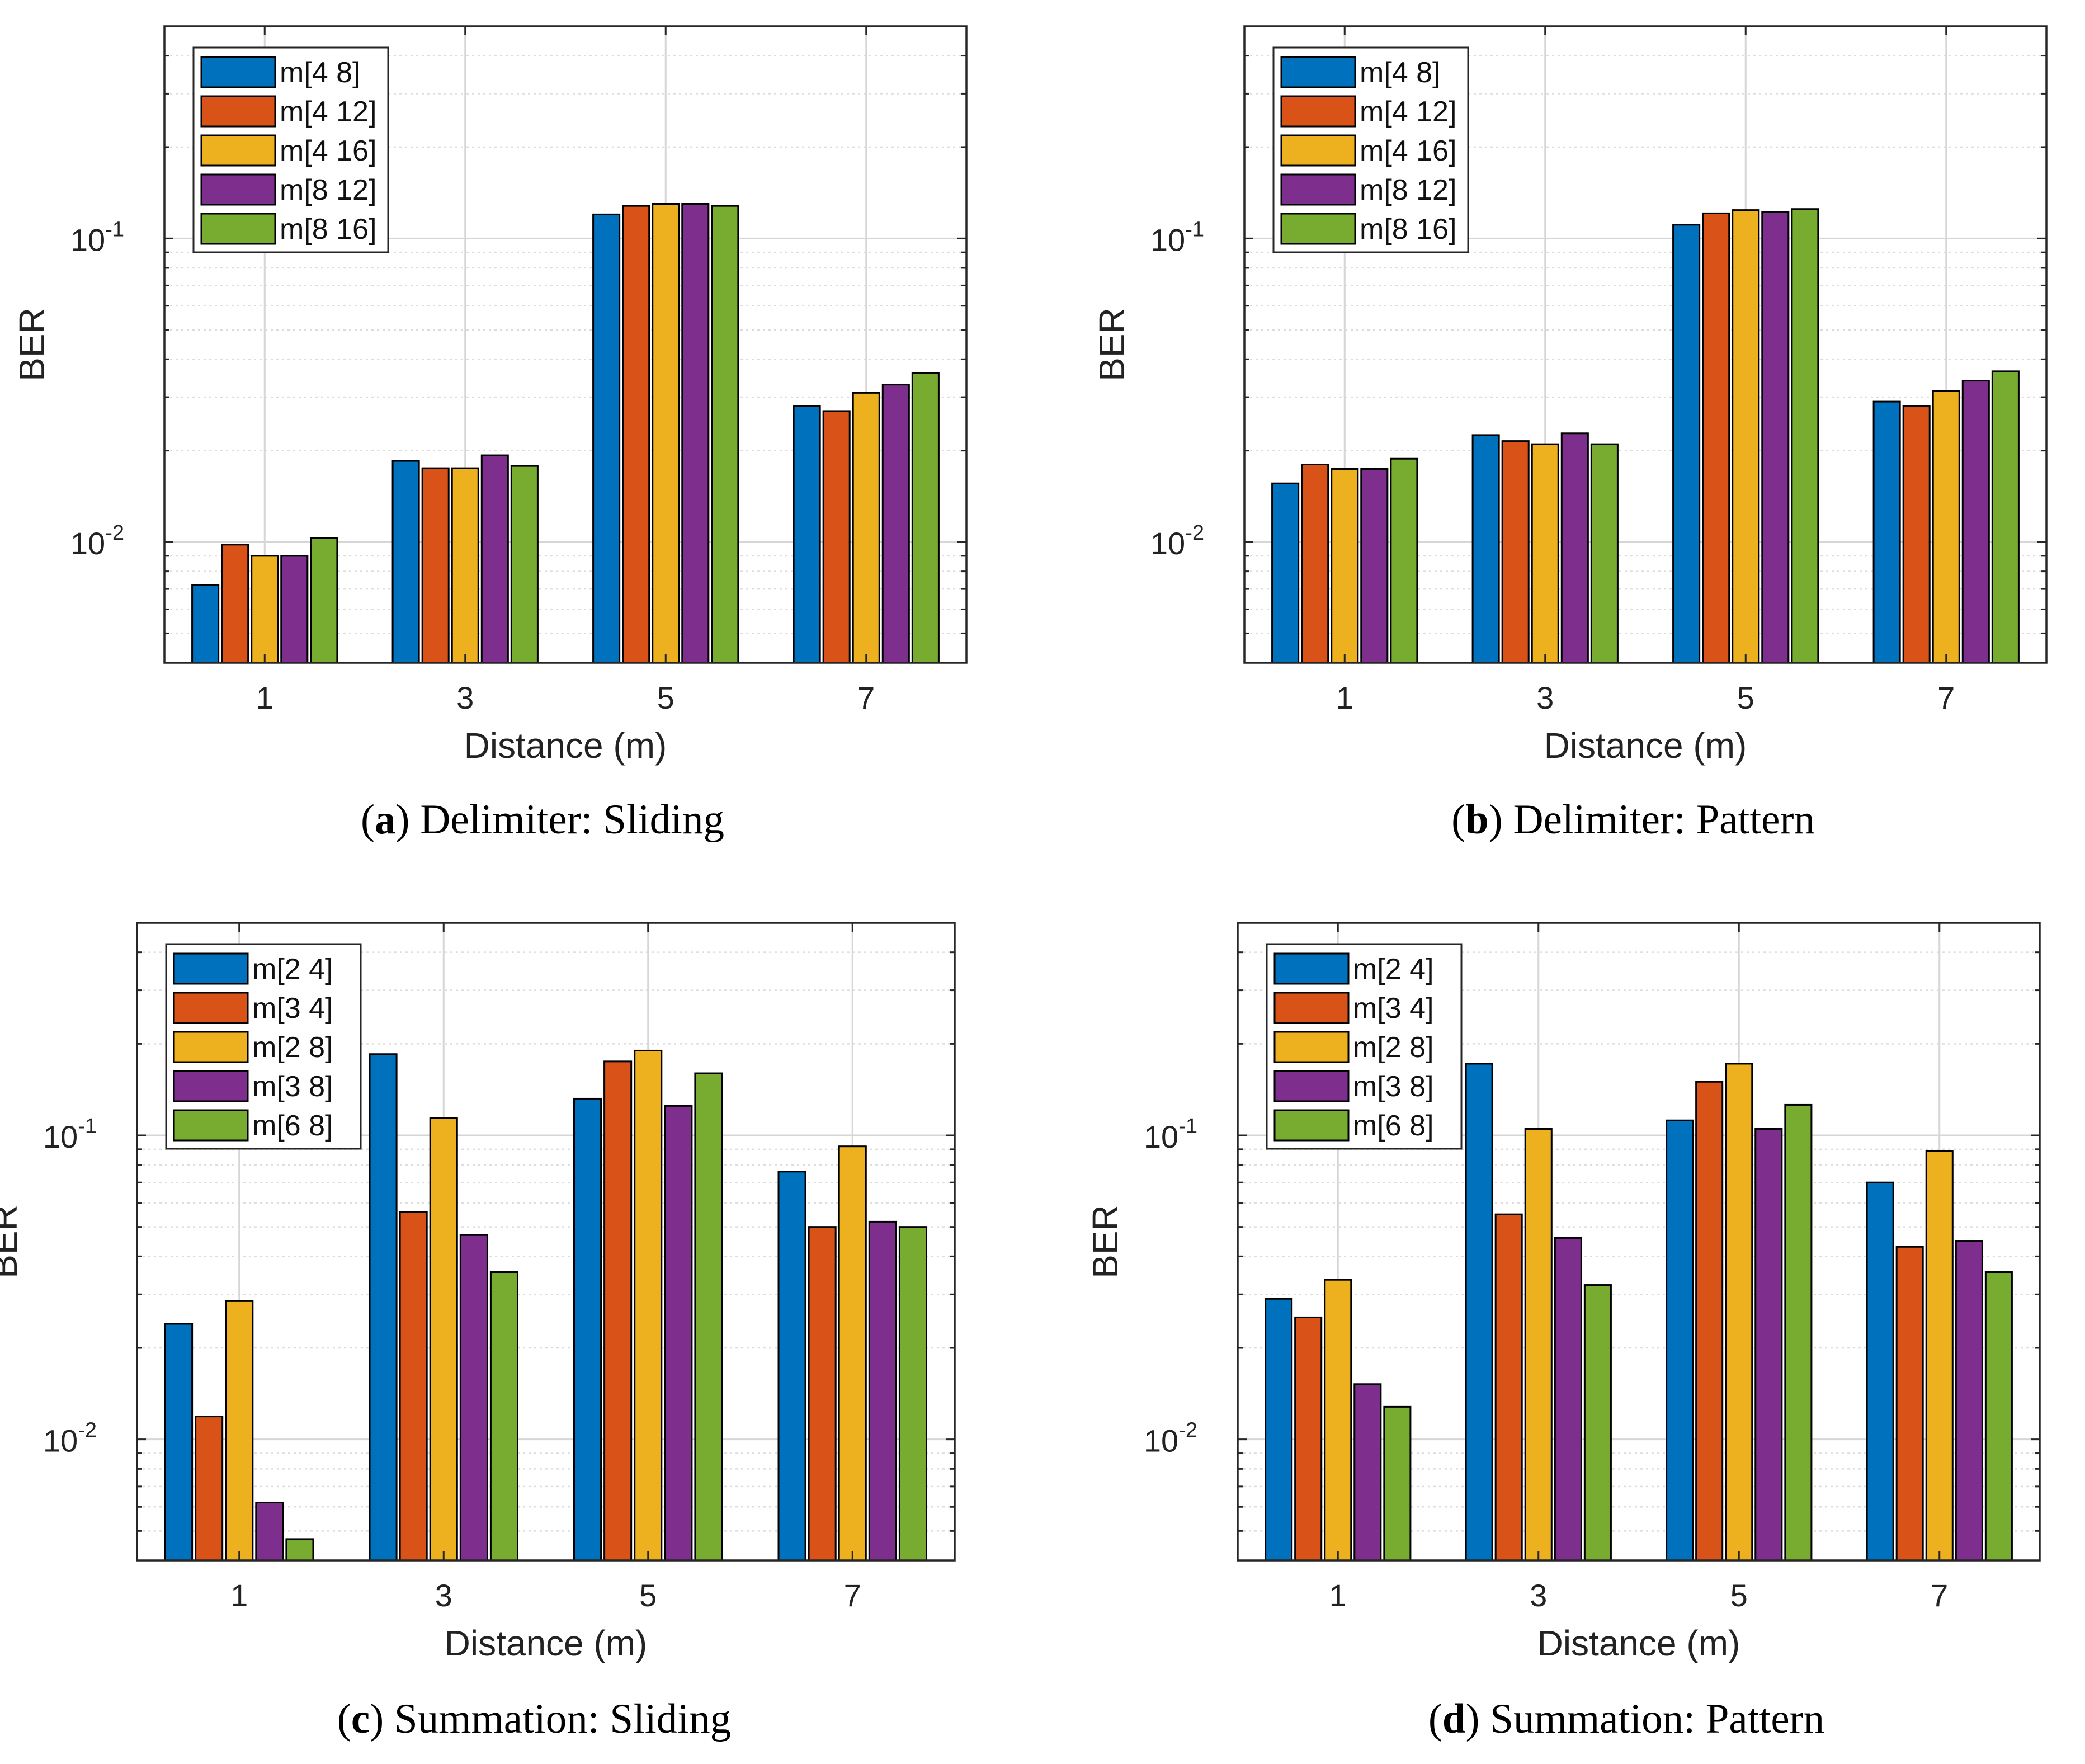  Describe the element at coordinates (1404, 560) in the screenshot. I see `bar-m-8-16-x1` at that location.